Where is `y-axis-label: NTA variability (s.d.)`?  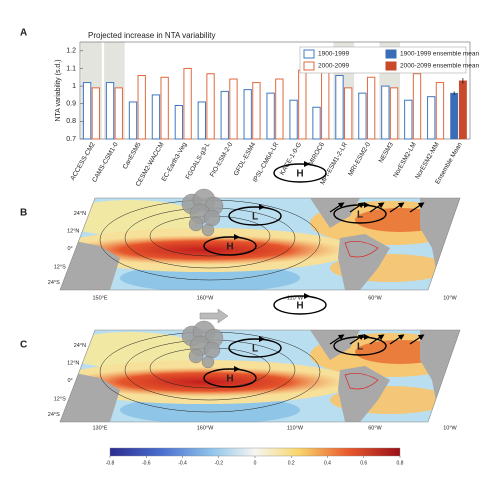 y-axis-label: NTA variability (s.d.) is located at coordinates (58, 90).